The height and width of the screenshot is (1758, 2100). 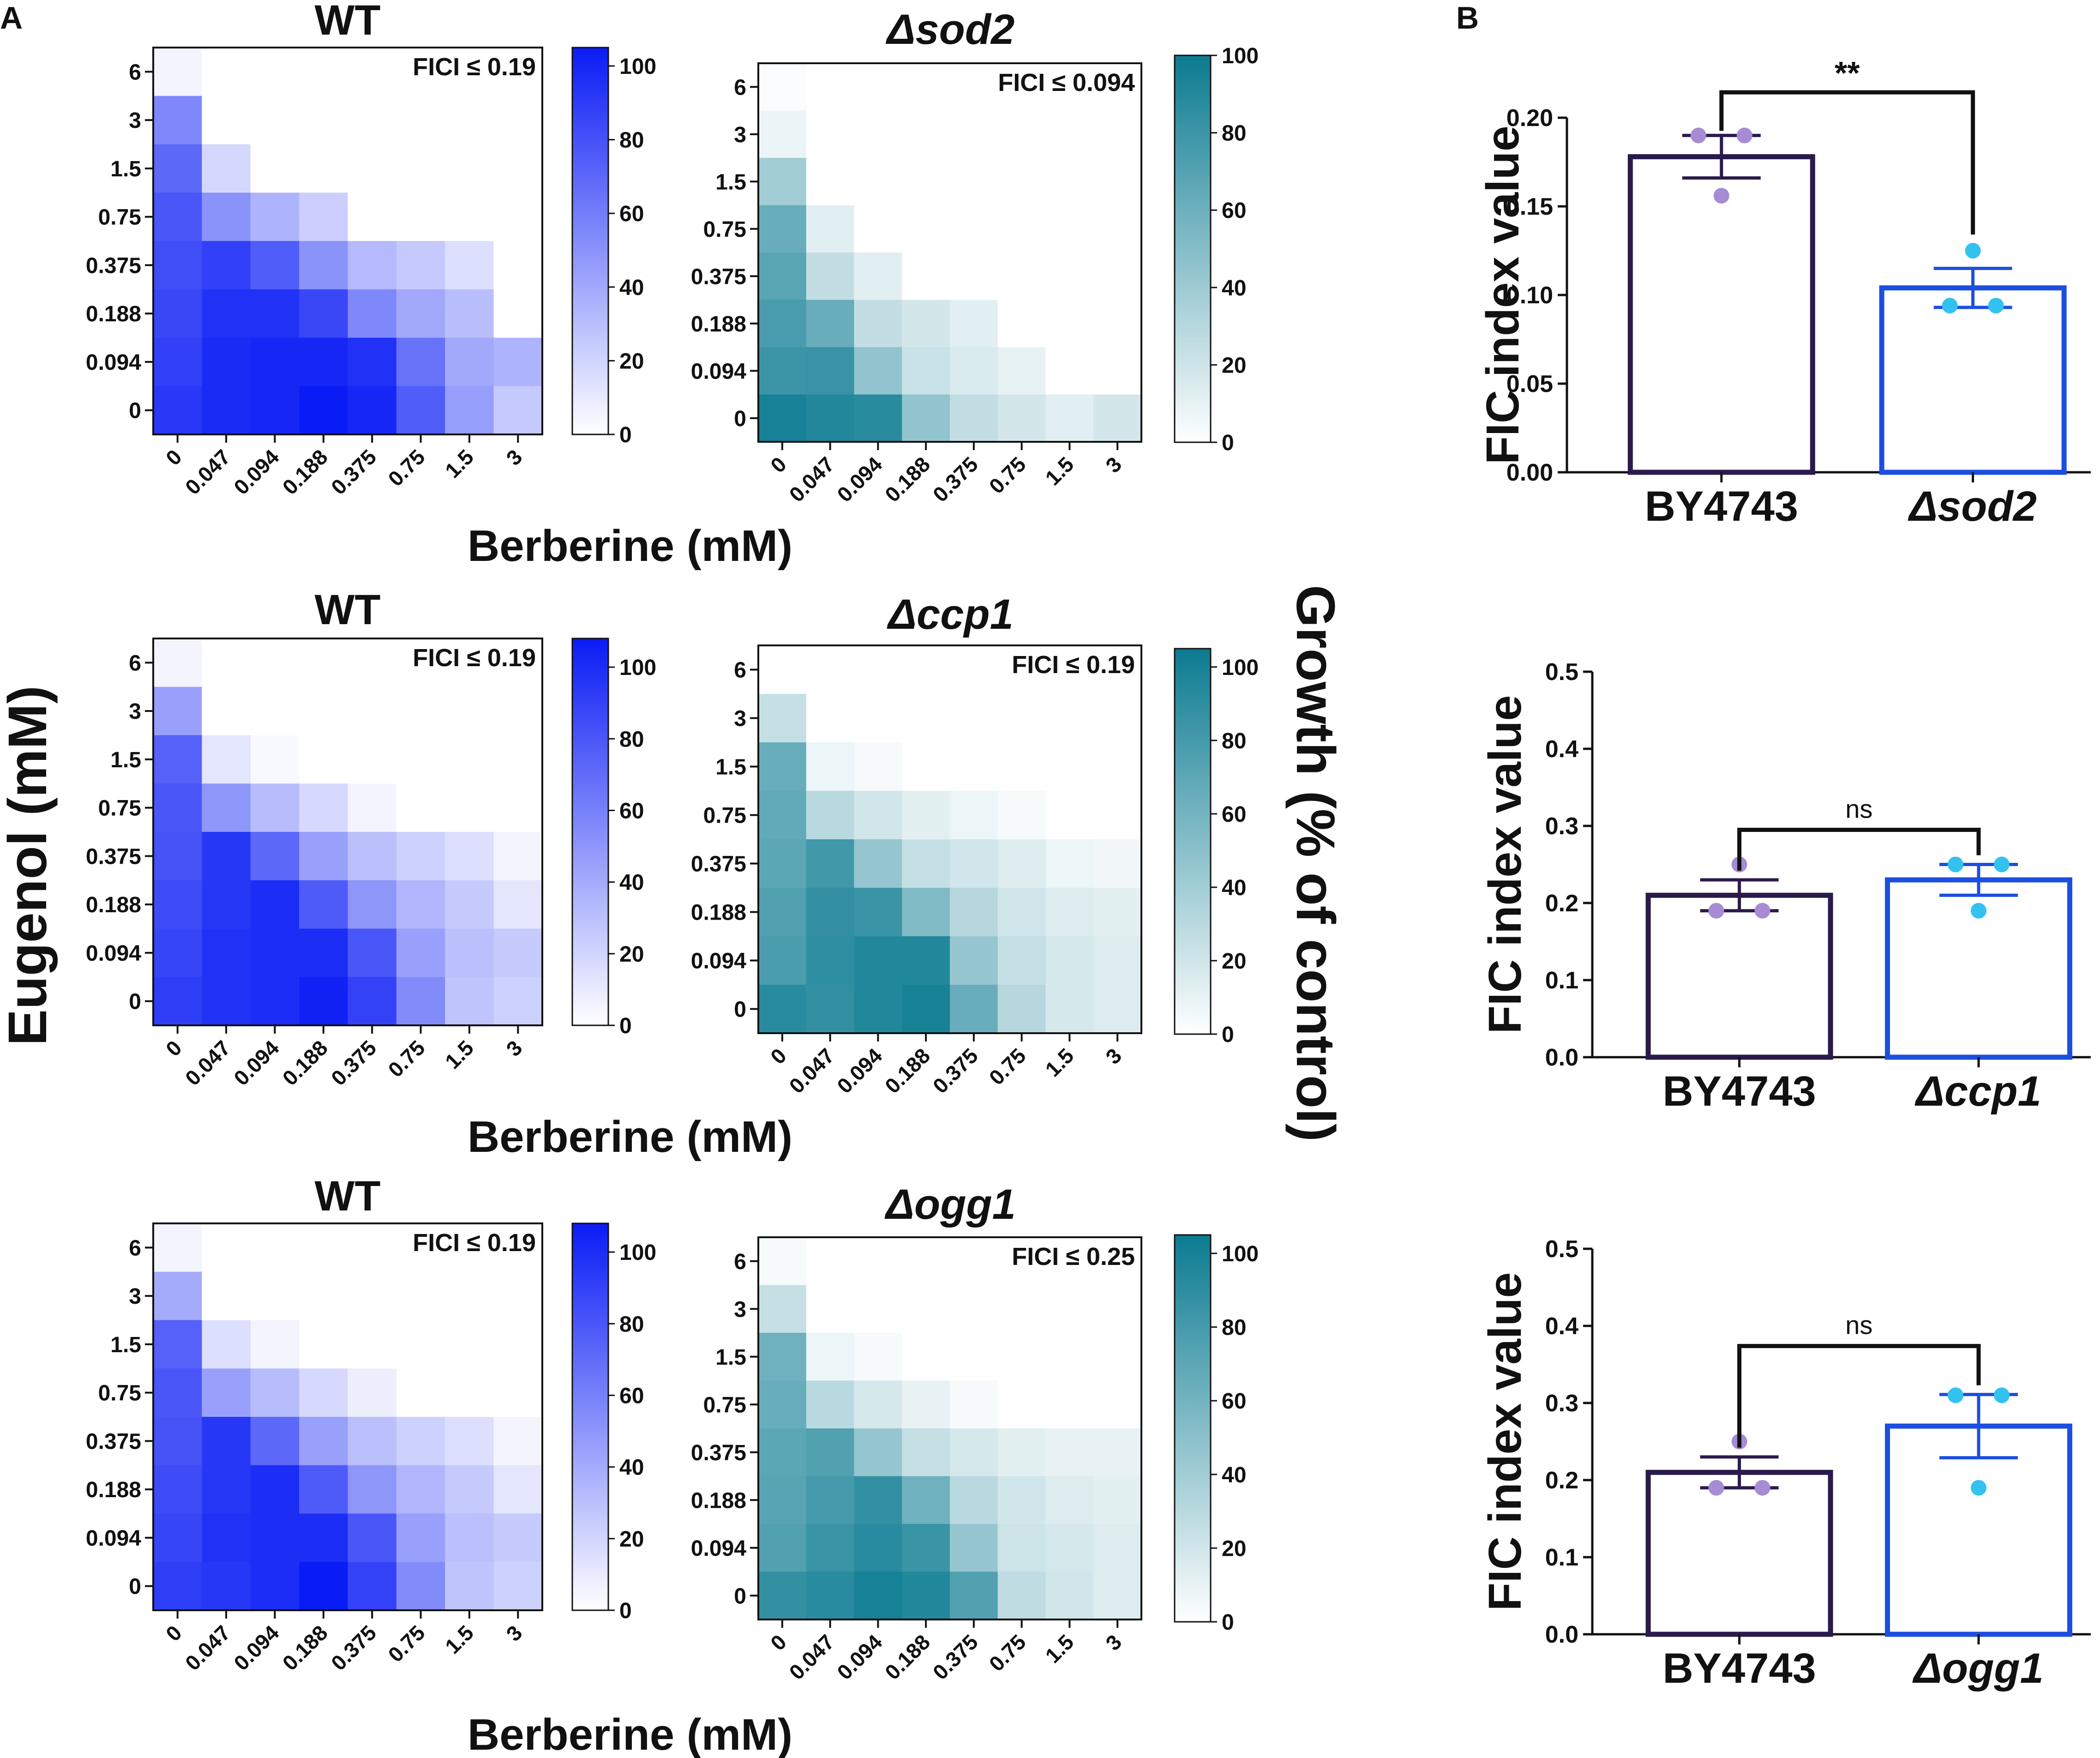 I want to click on fici-annotation: FICI ≤ 0.19, so click(x=474, y=67).